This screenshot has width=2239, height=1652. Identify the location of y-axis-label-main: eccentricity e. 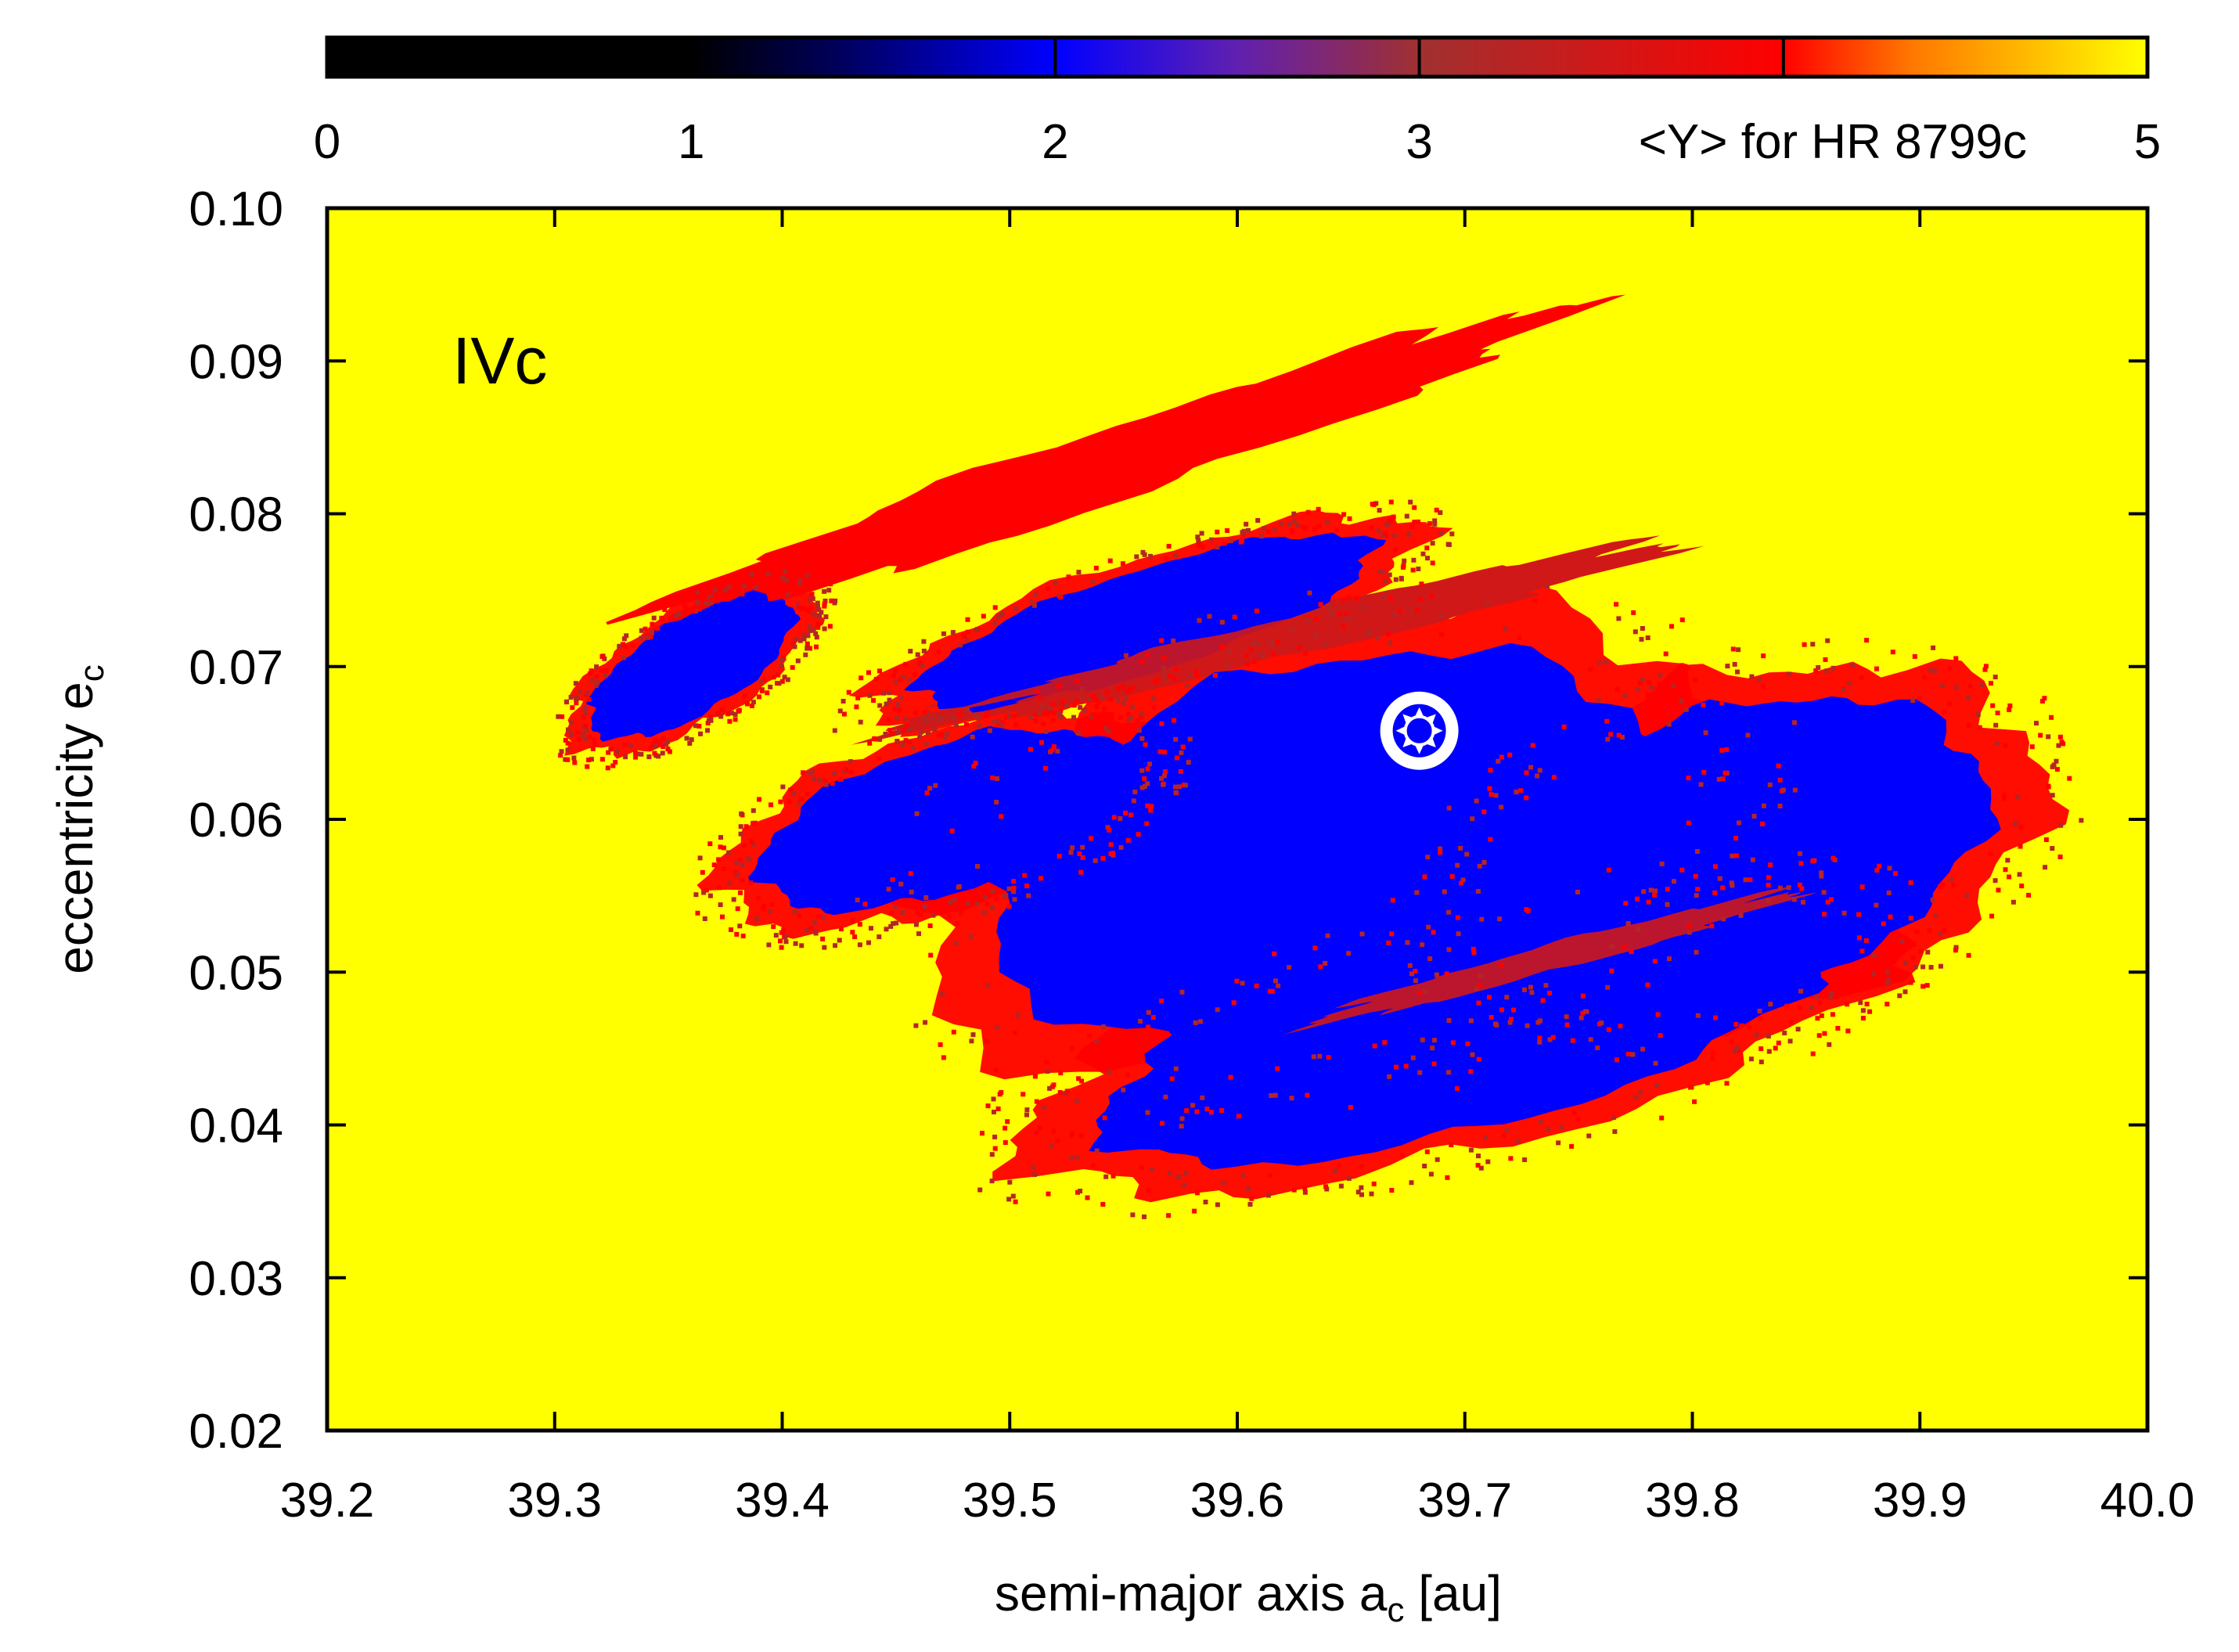
(75, 828).